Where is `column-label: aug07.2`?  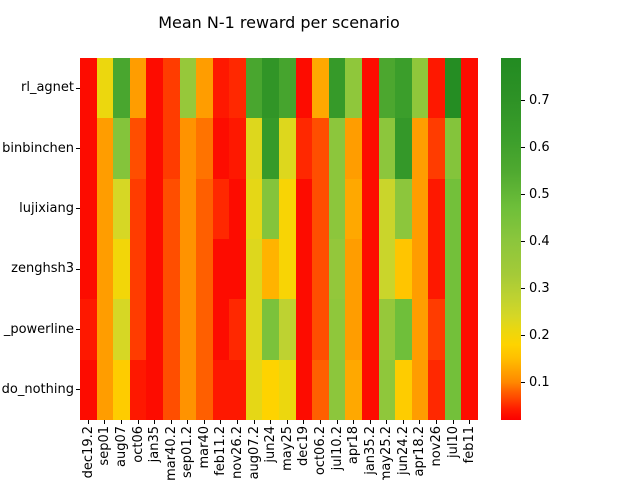 column-label: aug07.2 is located at coordinates (254, 453).